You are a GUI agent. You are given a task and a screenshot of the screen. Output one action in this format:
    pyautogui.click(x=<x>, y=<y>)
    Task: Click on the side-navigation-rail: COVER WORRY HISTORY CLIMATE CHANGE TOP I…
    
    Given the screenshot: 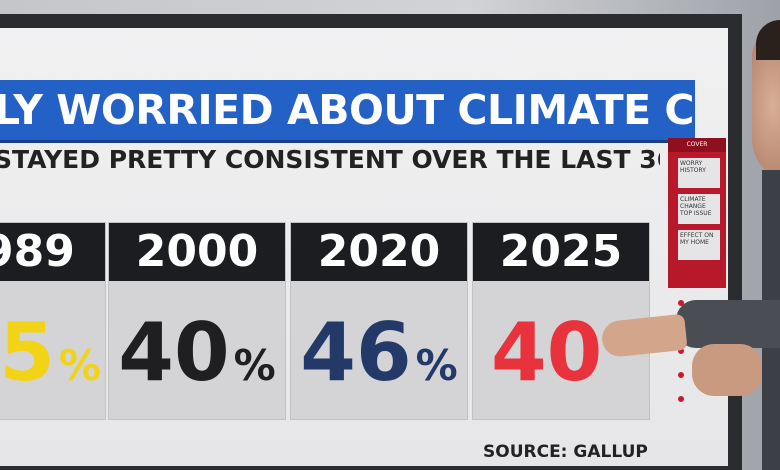 What is the action you would take?
    pyautogui.click(x=697, y=213)
    